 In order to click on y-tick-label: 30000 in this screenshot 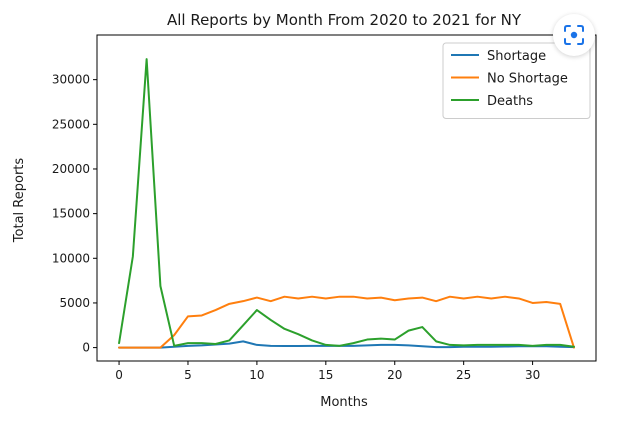, I will do `click(71, 80)`.